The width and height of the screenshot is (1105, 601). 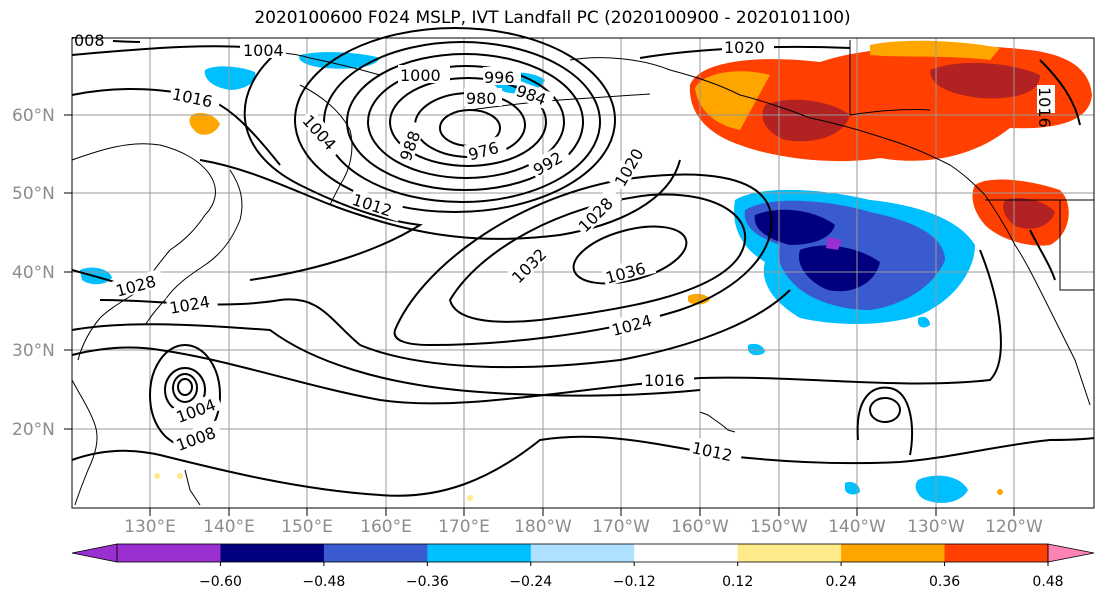 I want to click on colorbar-tick-label: 0.24, so click(x=841, y=582).